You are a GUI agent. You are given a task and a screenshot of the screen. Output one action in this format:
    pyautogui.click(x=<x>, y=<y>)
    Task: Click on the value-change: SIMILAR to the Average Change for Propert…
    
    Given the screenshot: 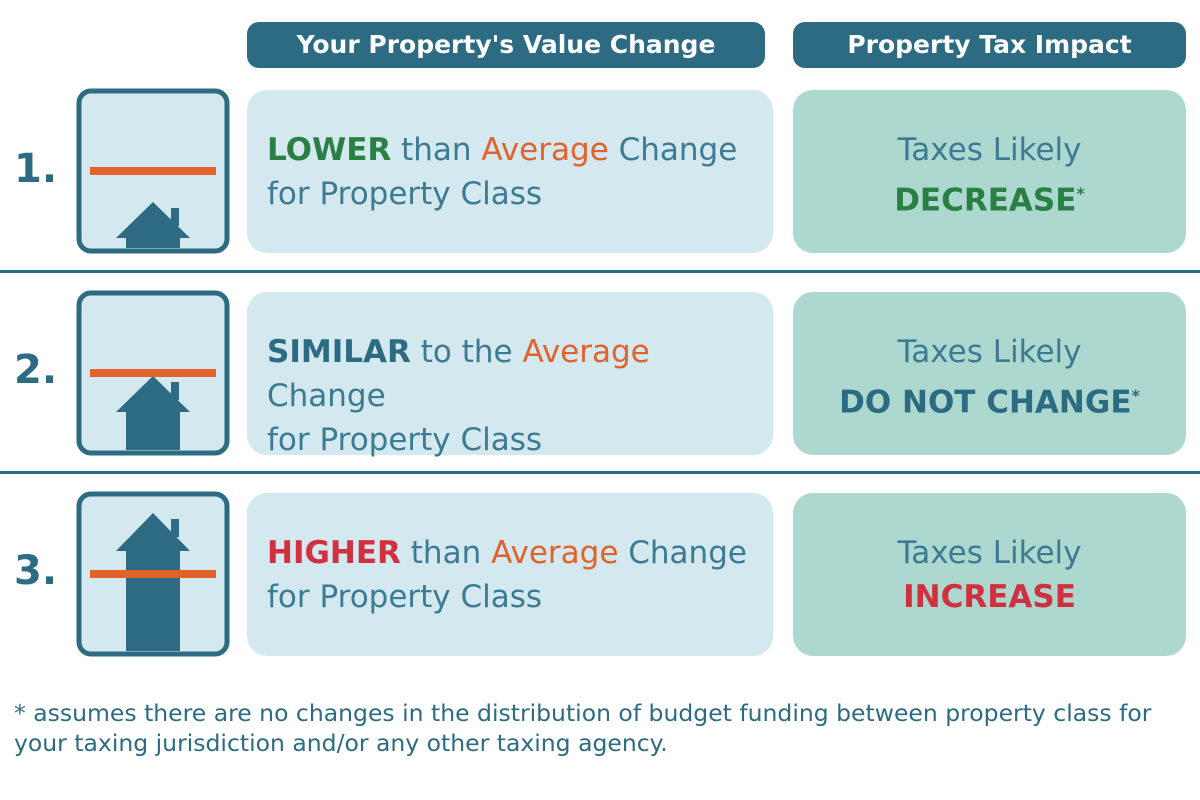 What is the action you would take?
    pyautogui.click(x=510, y=375)
    